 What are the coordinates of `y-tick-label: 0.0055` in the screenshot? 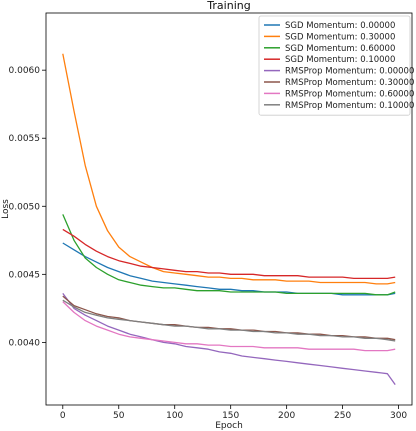 It's located at (25, 139).